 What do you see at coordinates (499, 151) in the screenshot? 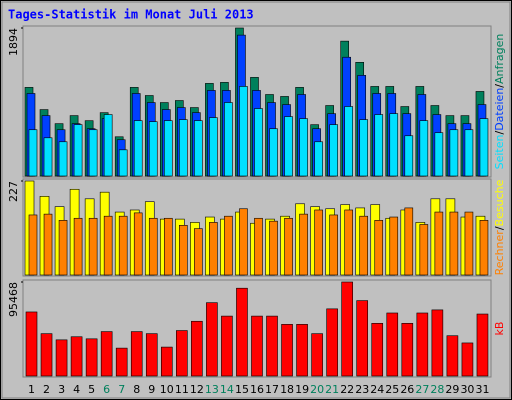
I see `legend-entry: Seiten` at bounding box center [499, 151].